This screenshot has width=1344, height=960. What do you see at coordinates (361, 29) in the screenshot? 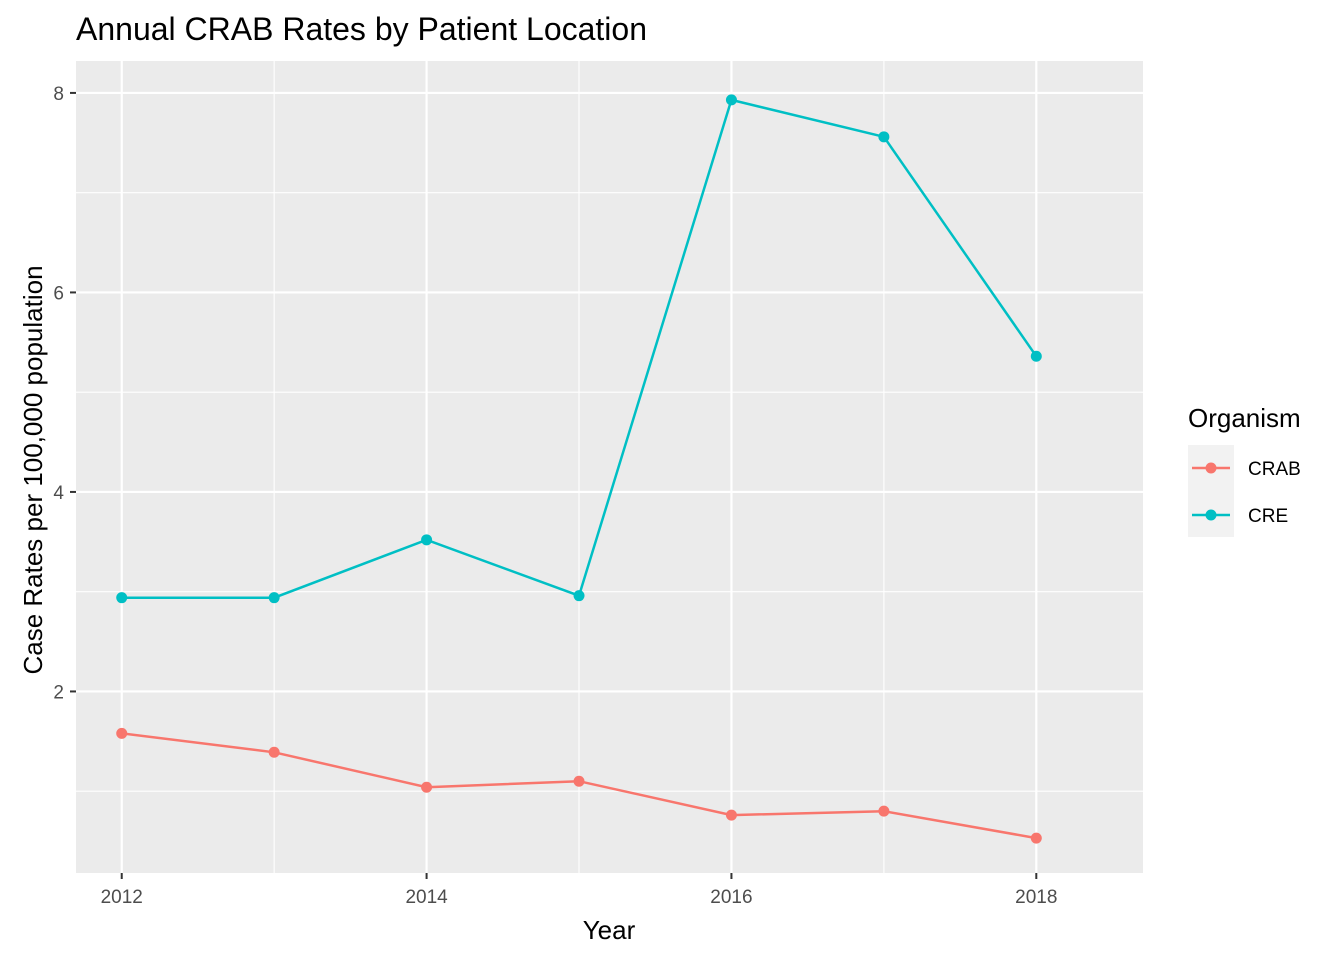
I see `chart-title: Annual CRAB Rates by Patient Location` at bounding box center [361, 29].